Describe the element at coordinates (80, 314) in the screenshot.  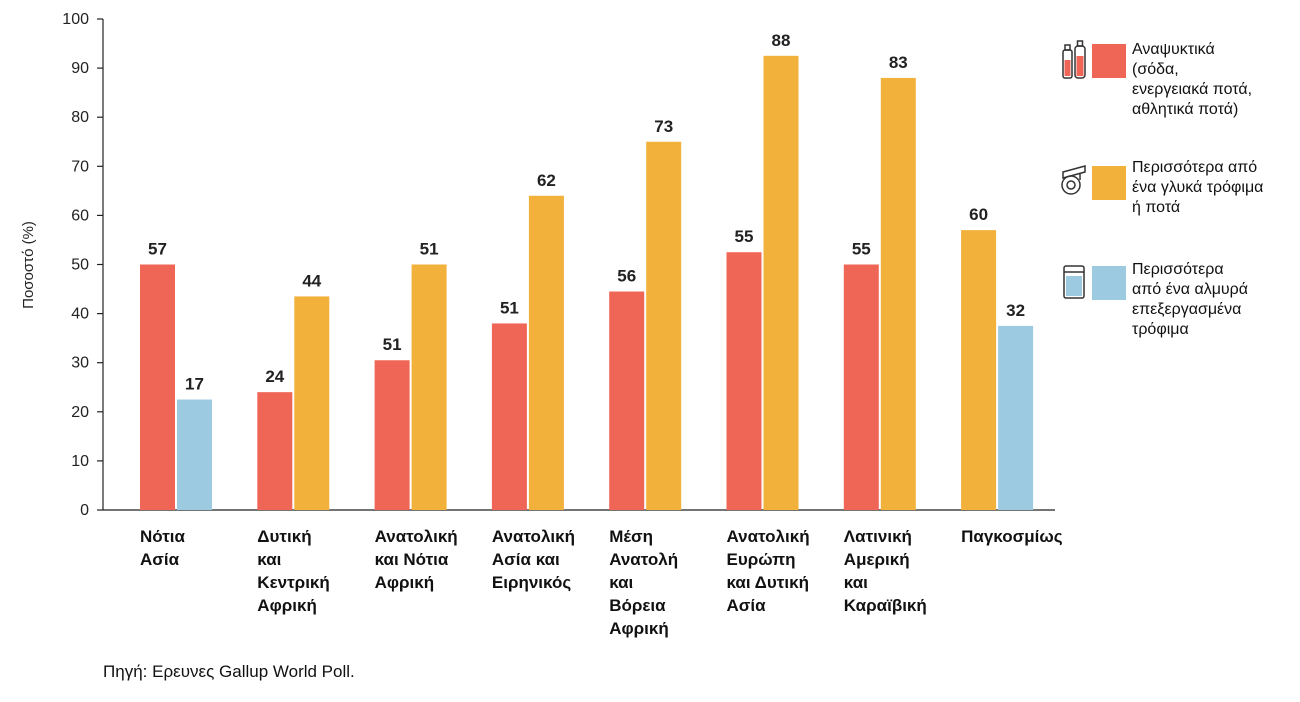
I see `y-tick-label: 40` at that location.